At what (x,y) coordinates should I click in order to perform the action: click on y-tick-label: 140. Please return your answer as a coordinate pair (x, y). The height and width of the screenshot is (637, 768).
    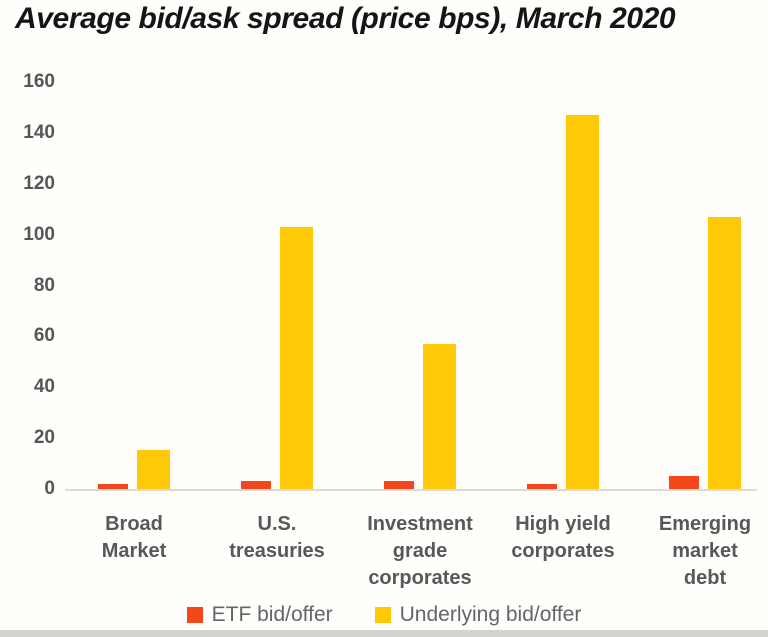
    Looking at the image, I should click on (39, 132).